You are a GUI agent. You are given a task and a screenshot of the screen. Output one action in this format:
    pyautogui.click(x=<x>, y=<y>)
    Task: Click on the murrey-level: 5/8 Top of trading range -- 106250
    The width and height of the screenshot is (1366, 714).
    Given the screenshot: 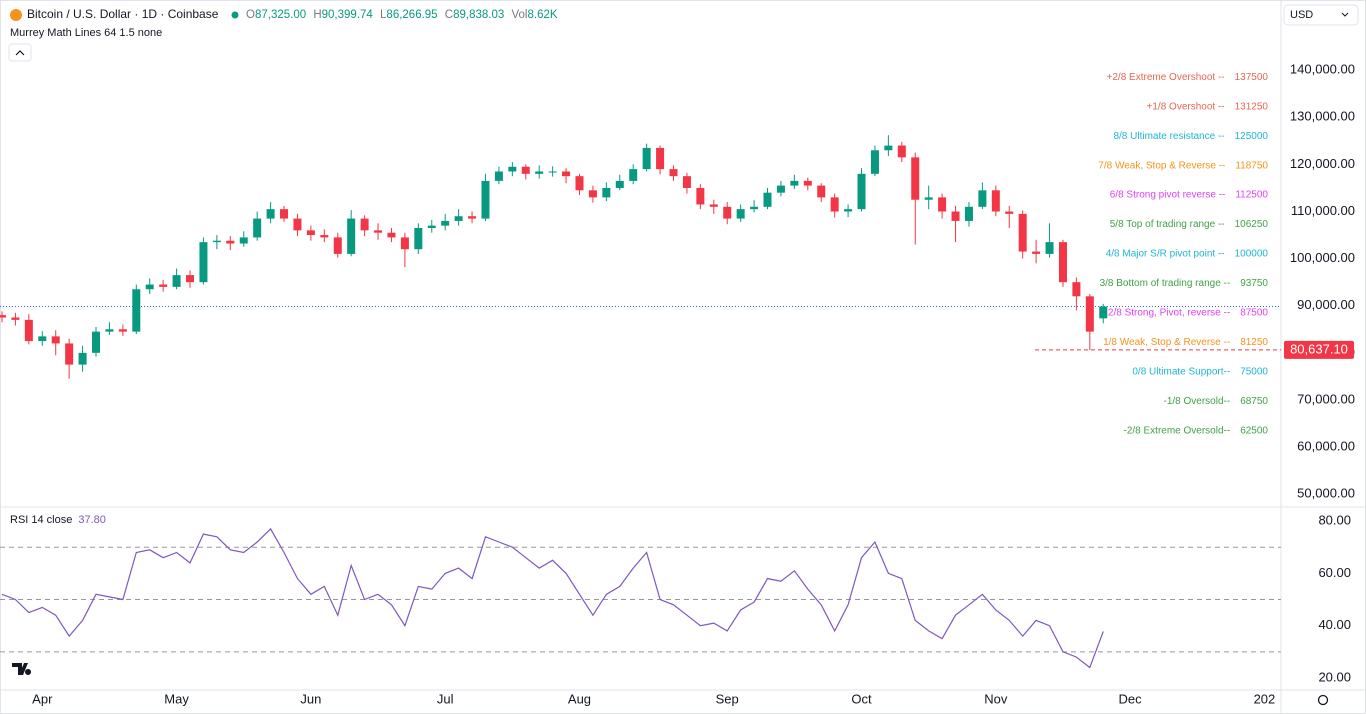 What is the action you would take?
    pyautogui.click(x=1189, y=224)
    